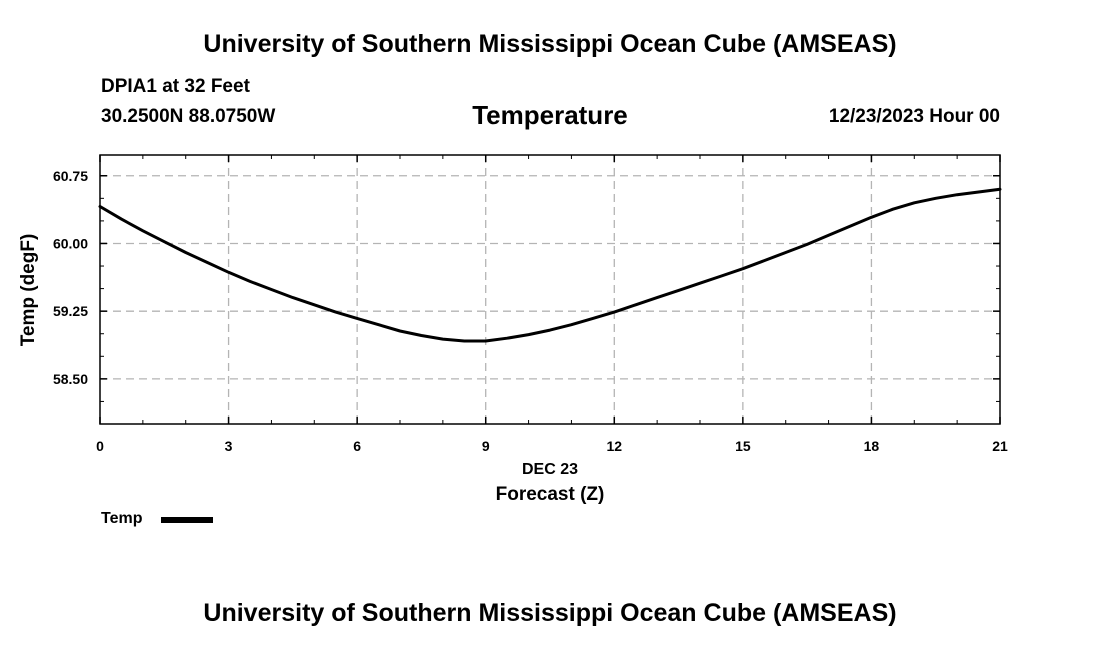 The width and height of the screenshot is (1100, 650). I want to click on x-tick-label: 12, so click(614, 446).